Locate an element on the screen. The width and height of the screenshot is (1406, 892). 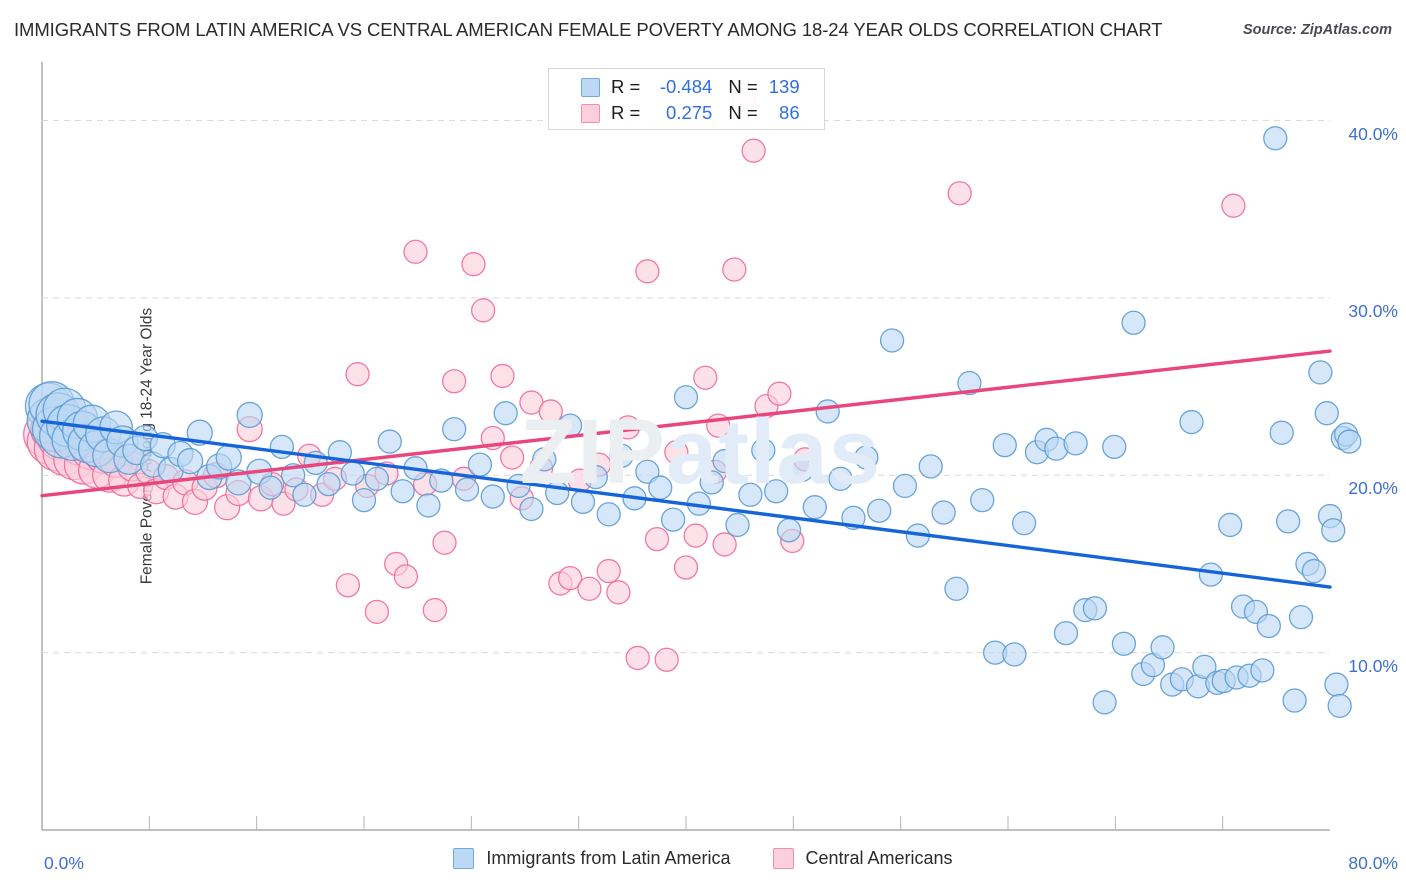
stats-row-blue: R = -0.484 N = 139 is located at coordinates (686, 87).